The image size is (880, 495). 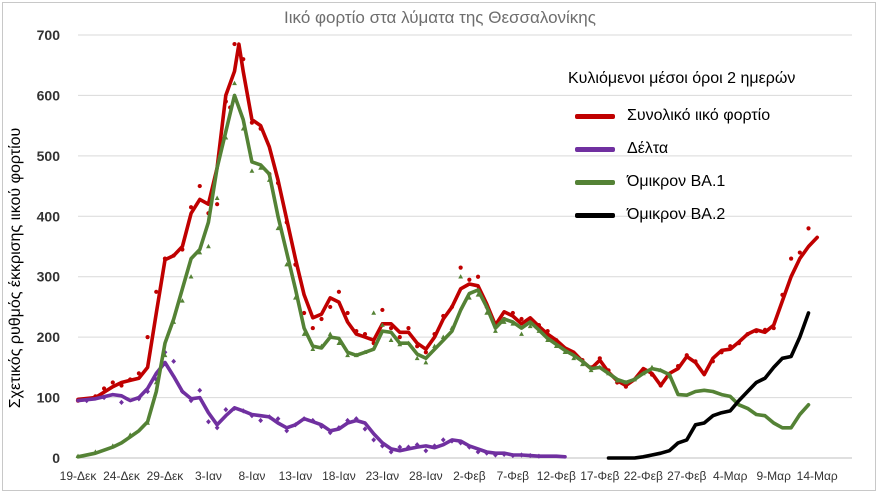 I want to click on y-tick-200: 200, so click(x=49, y=337).